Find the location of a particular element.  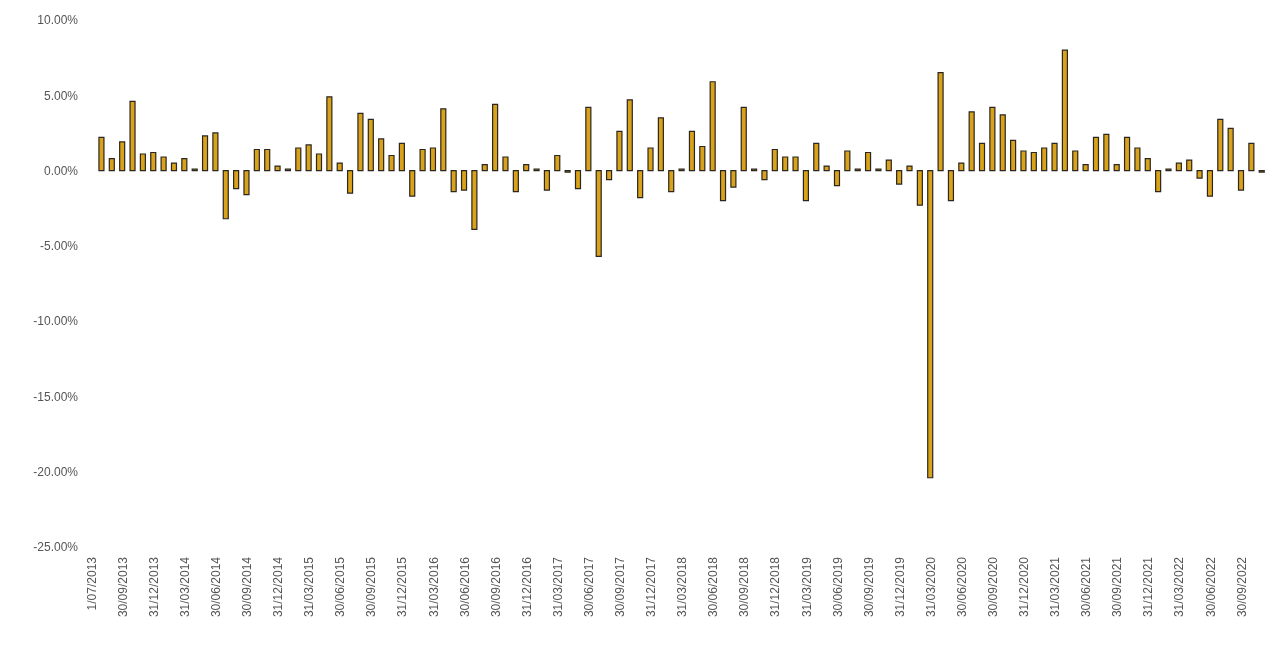

x-tick-label: 31/12/2014 is located at coordinates (278, 587).